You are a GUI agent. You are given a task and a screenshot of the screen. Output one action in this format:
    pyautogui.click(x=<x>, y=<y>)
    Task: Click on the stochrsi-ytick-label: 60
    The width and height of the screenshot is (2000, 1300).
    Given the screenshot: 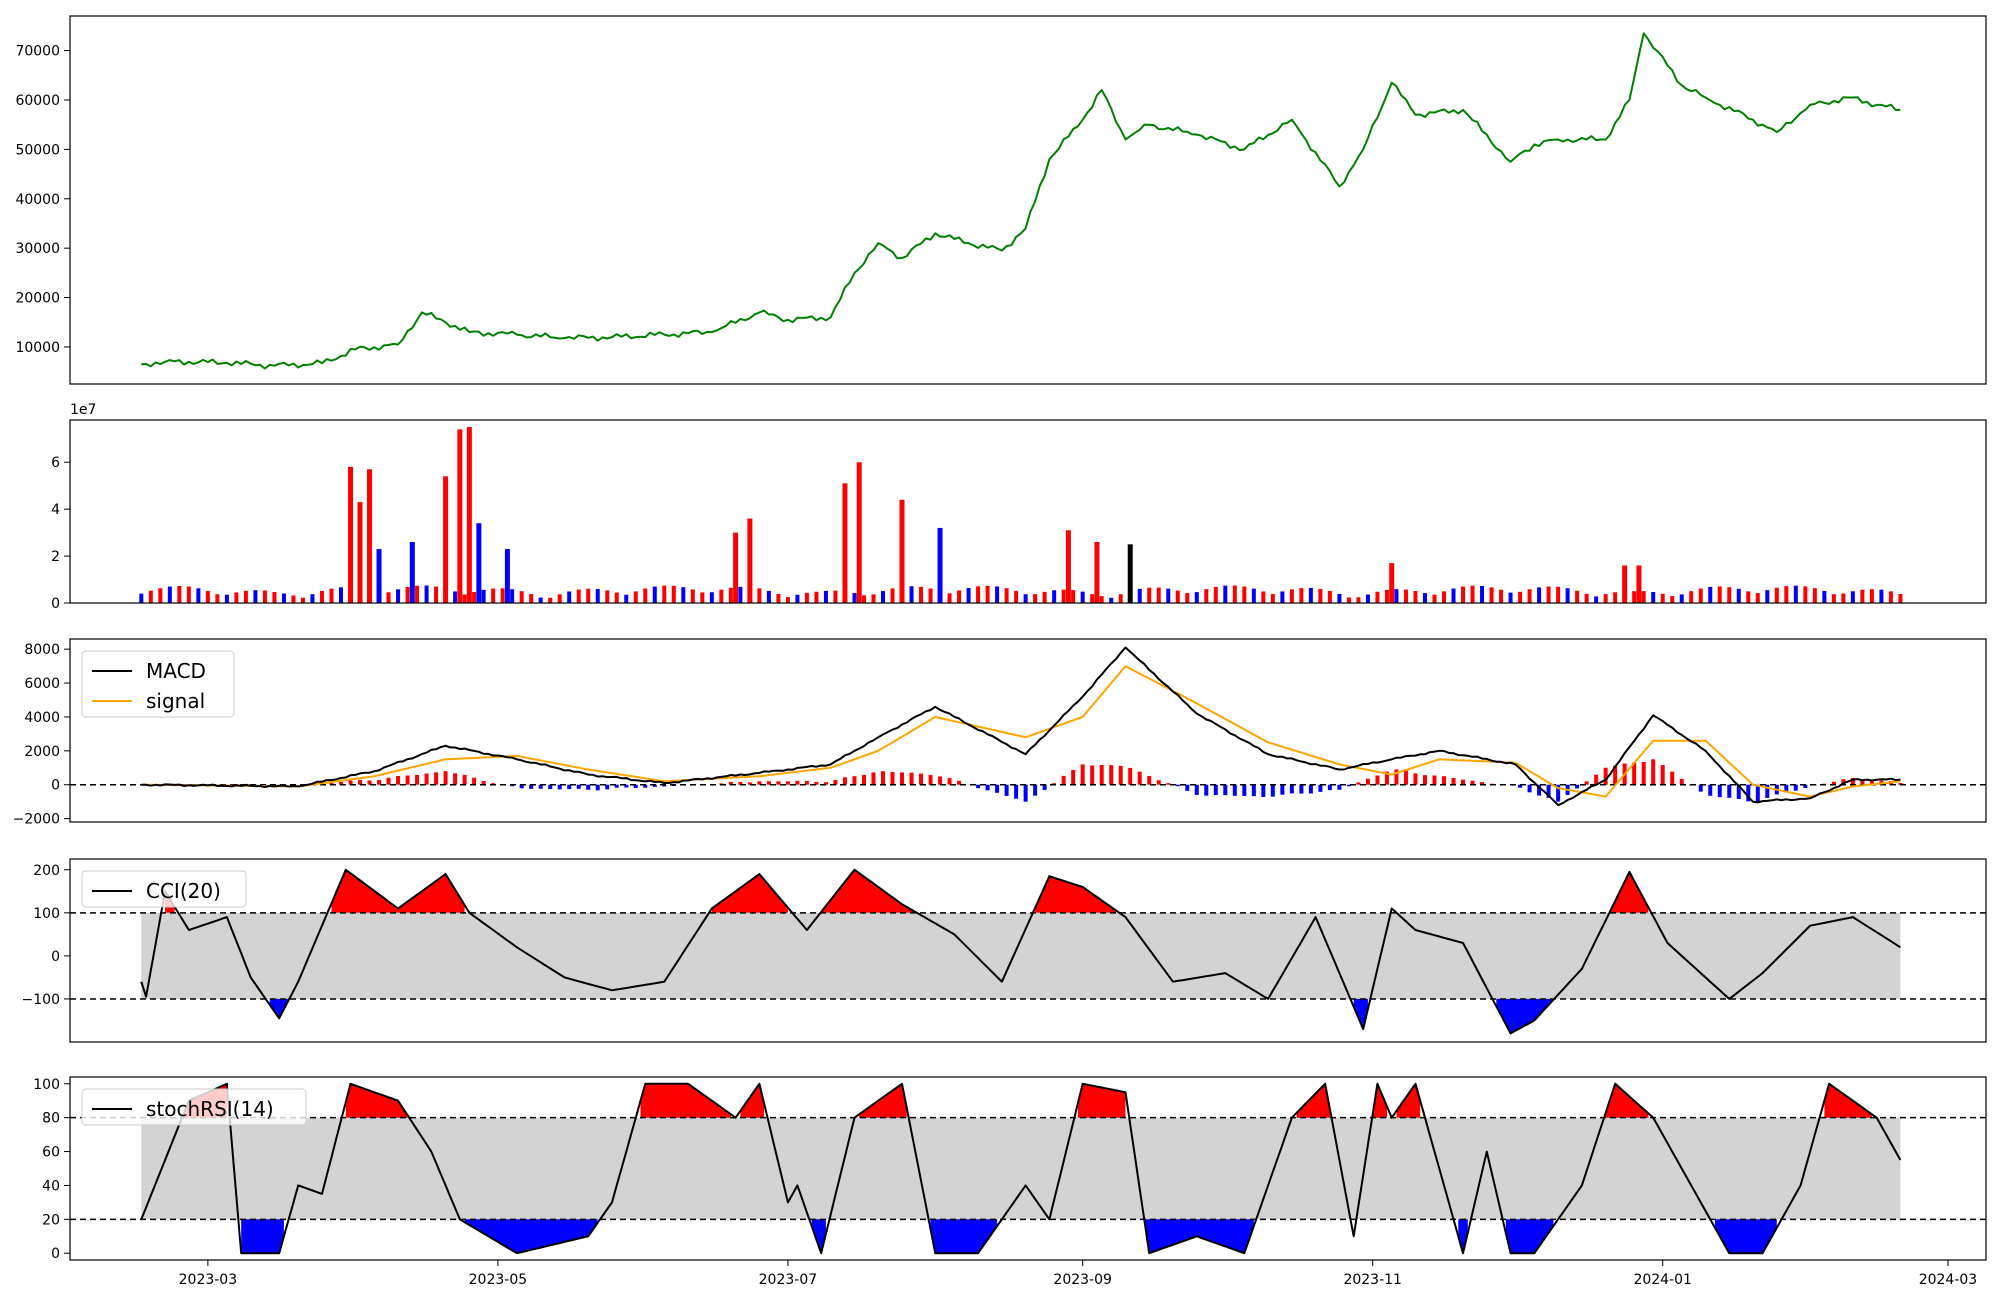 What is the action you would take?
    pyautogui.click(x=51, y=1153)
    